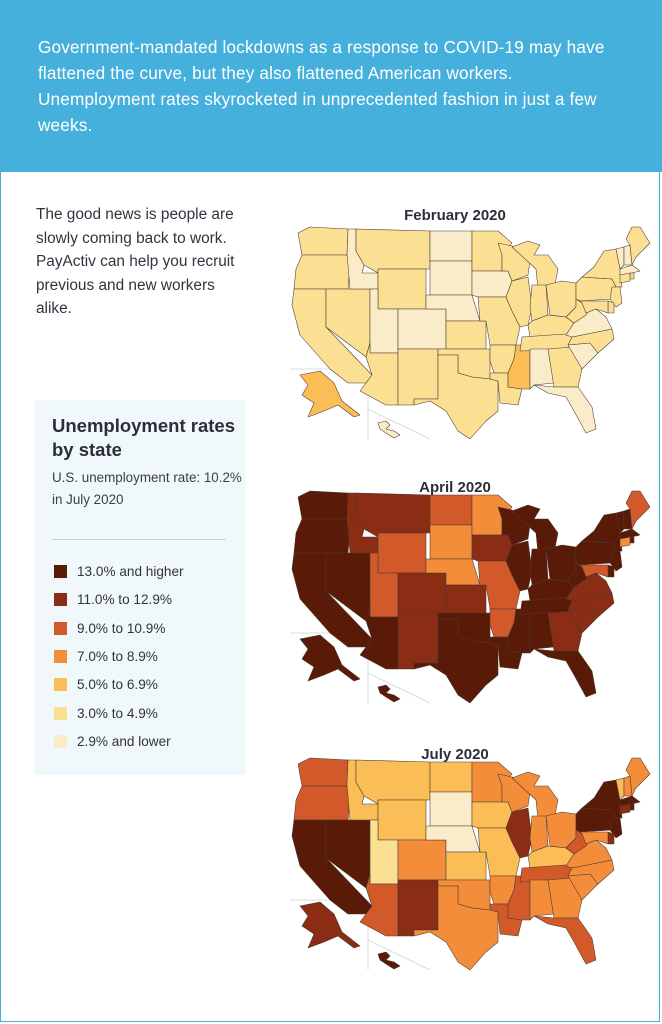 The height and width of the screenshot is (1024, 662). I want to click on state-al, so click(542, 369).